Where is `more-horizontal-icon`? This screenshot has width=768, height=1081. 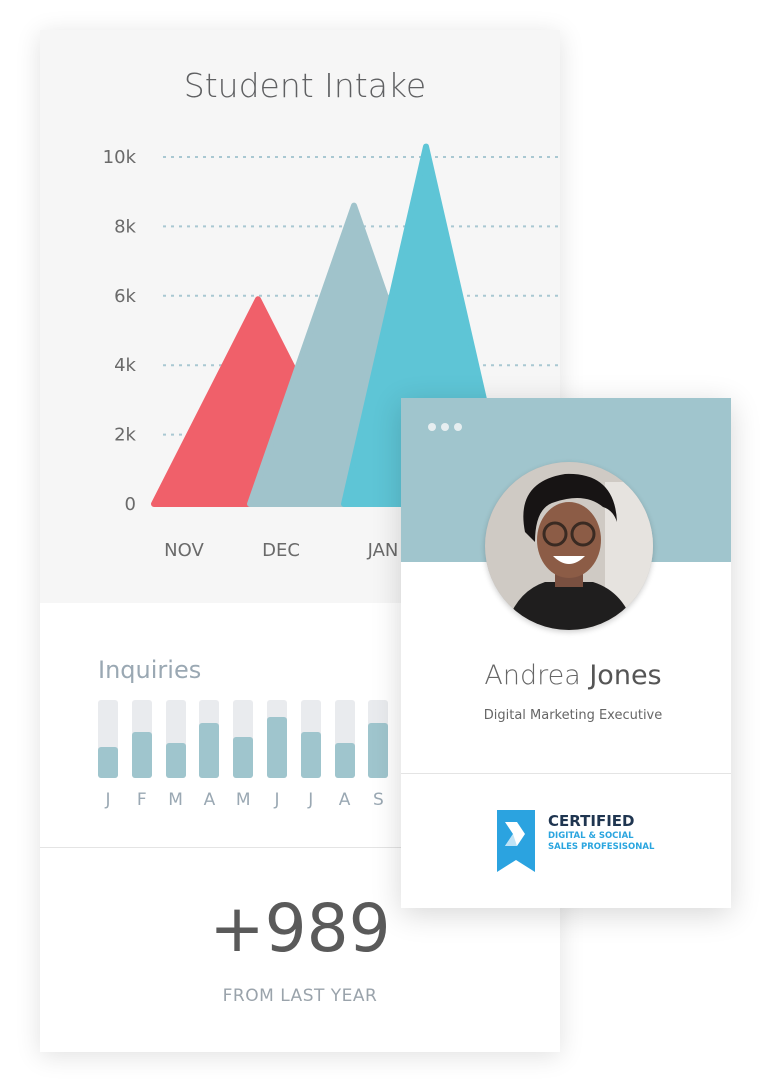
more-horizontal-icon is located at coordinates (445, 427).